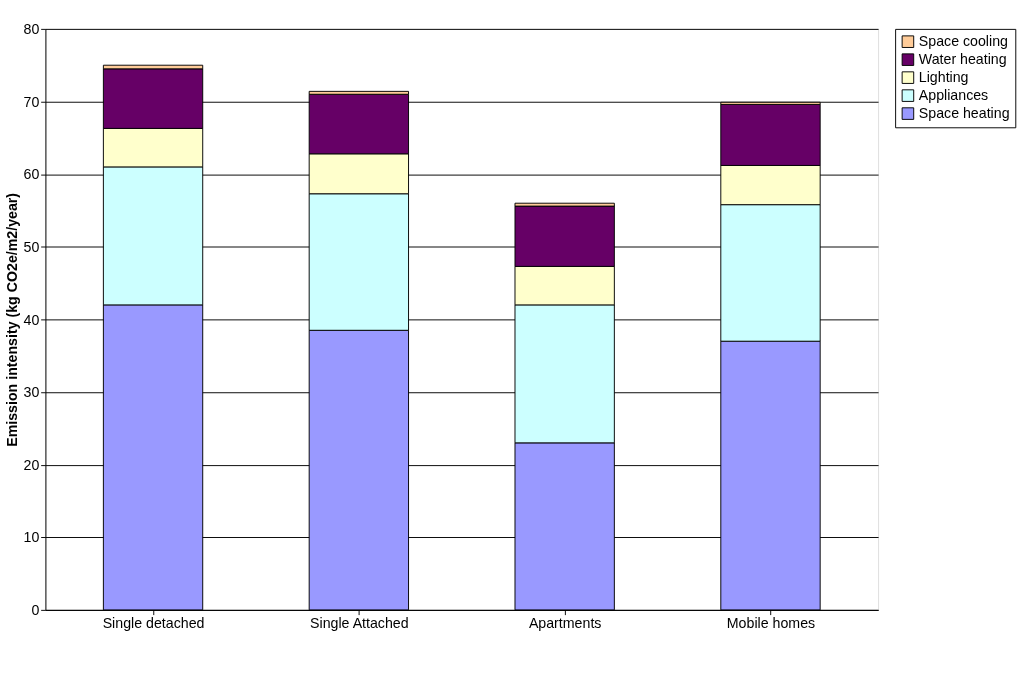 The width and height of the screenshot is (1021, 675). What do you see at coordinates (31, 537) in the screenshot?
I see `y-tick-label: 10` at bounding box center [31, 537].